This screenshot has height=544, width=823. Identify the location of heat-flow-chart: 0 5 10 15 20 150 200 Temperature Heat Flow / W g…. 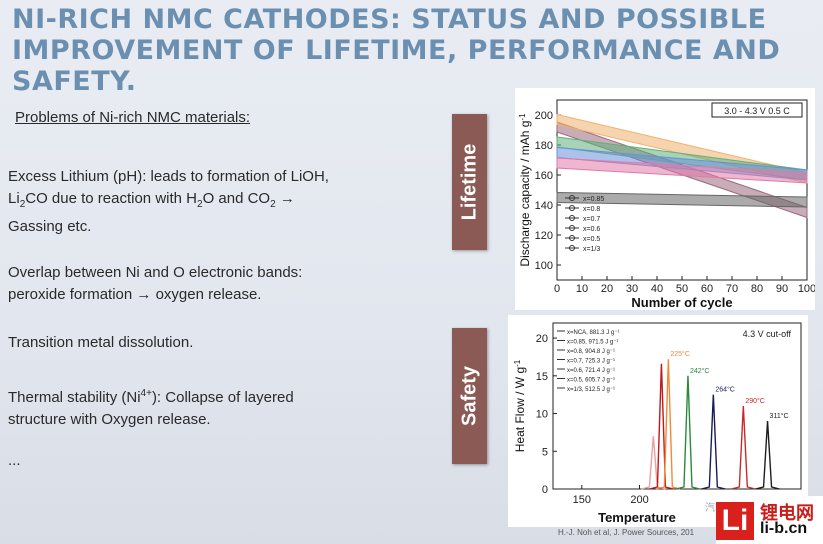
(658, 421).